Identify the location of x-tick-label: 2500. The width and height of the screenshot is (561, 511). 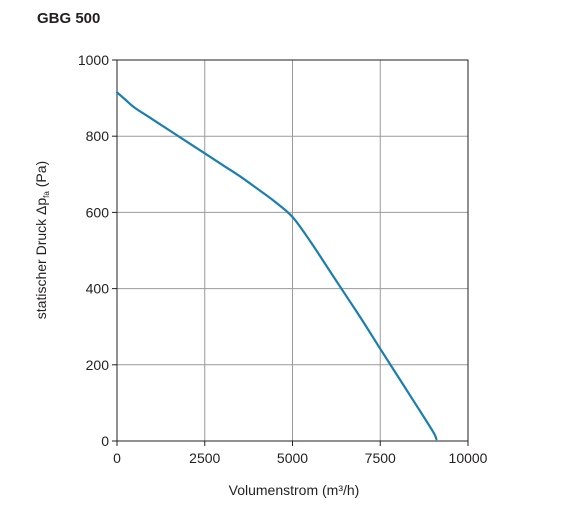
(204, 458).